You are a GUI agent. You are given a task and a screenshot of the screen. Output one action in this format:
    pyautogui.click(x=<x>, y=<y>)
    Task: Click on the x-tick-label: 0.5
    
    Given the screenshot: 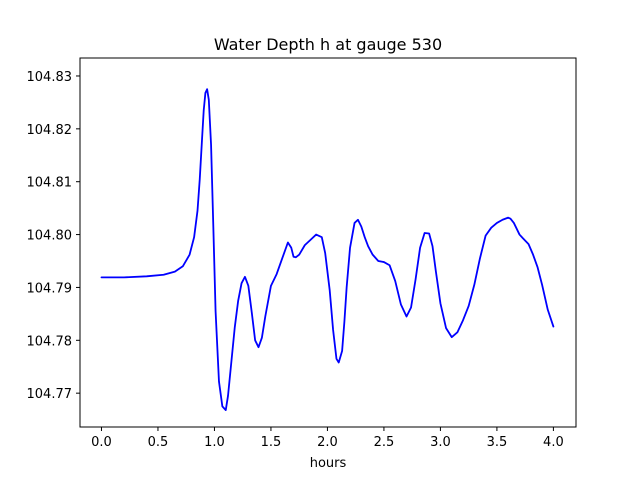 What is the action you would take?
    pyautogui.click(x=158, y=442)
    